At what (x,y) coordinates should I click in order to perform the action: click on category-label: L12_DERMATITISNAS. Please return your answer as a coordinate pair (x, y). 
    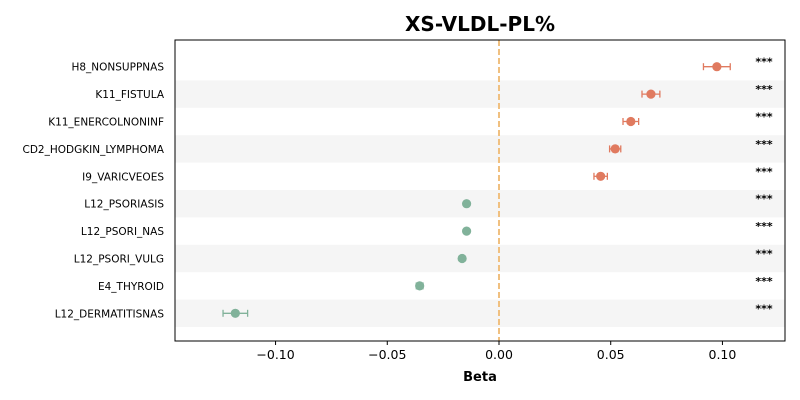
    Looking at the image, I should click on (110, 314).